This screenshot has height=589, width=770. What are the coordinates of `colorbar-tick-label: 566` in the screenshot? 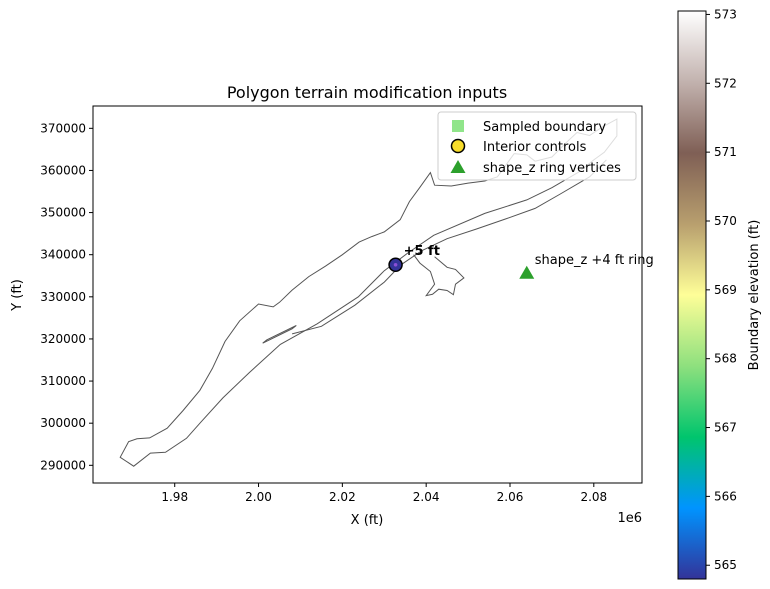 It's located at (725, 496).